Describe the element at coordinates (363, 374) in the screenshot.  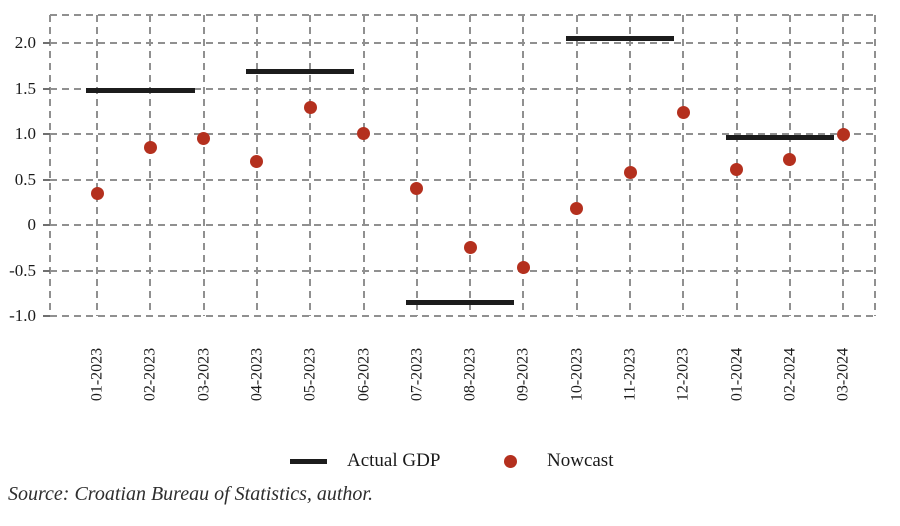
I see `x-axis-tick-label: 06-2023` at that location.